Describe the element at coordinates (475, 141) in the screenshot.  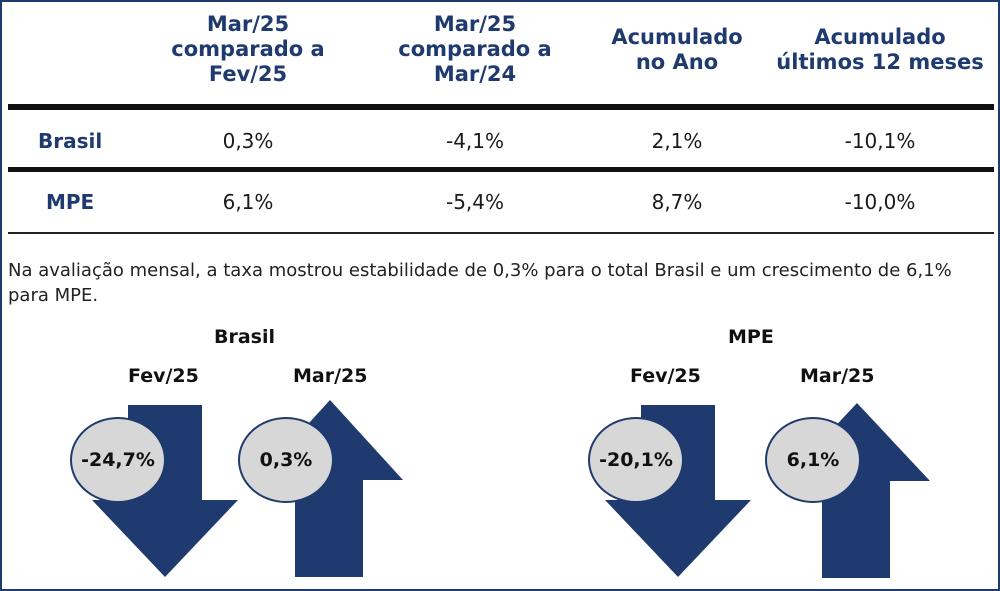
I see `cell-brasil-ano: -4,1%` at that location.